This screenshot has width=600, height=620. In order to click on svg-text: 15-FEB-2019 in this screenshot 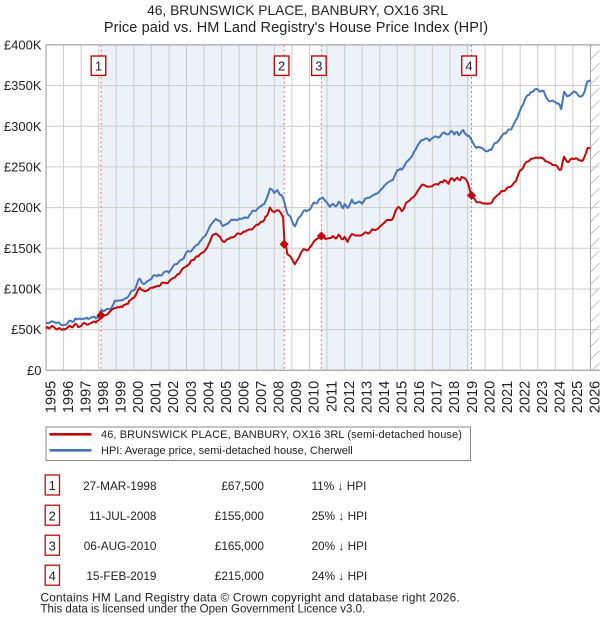, I will do `click(121, 576)`.